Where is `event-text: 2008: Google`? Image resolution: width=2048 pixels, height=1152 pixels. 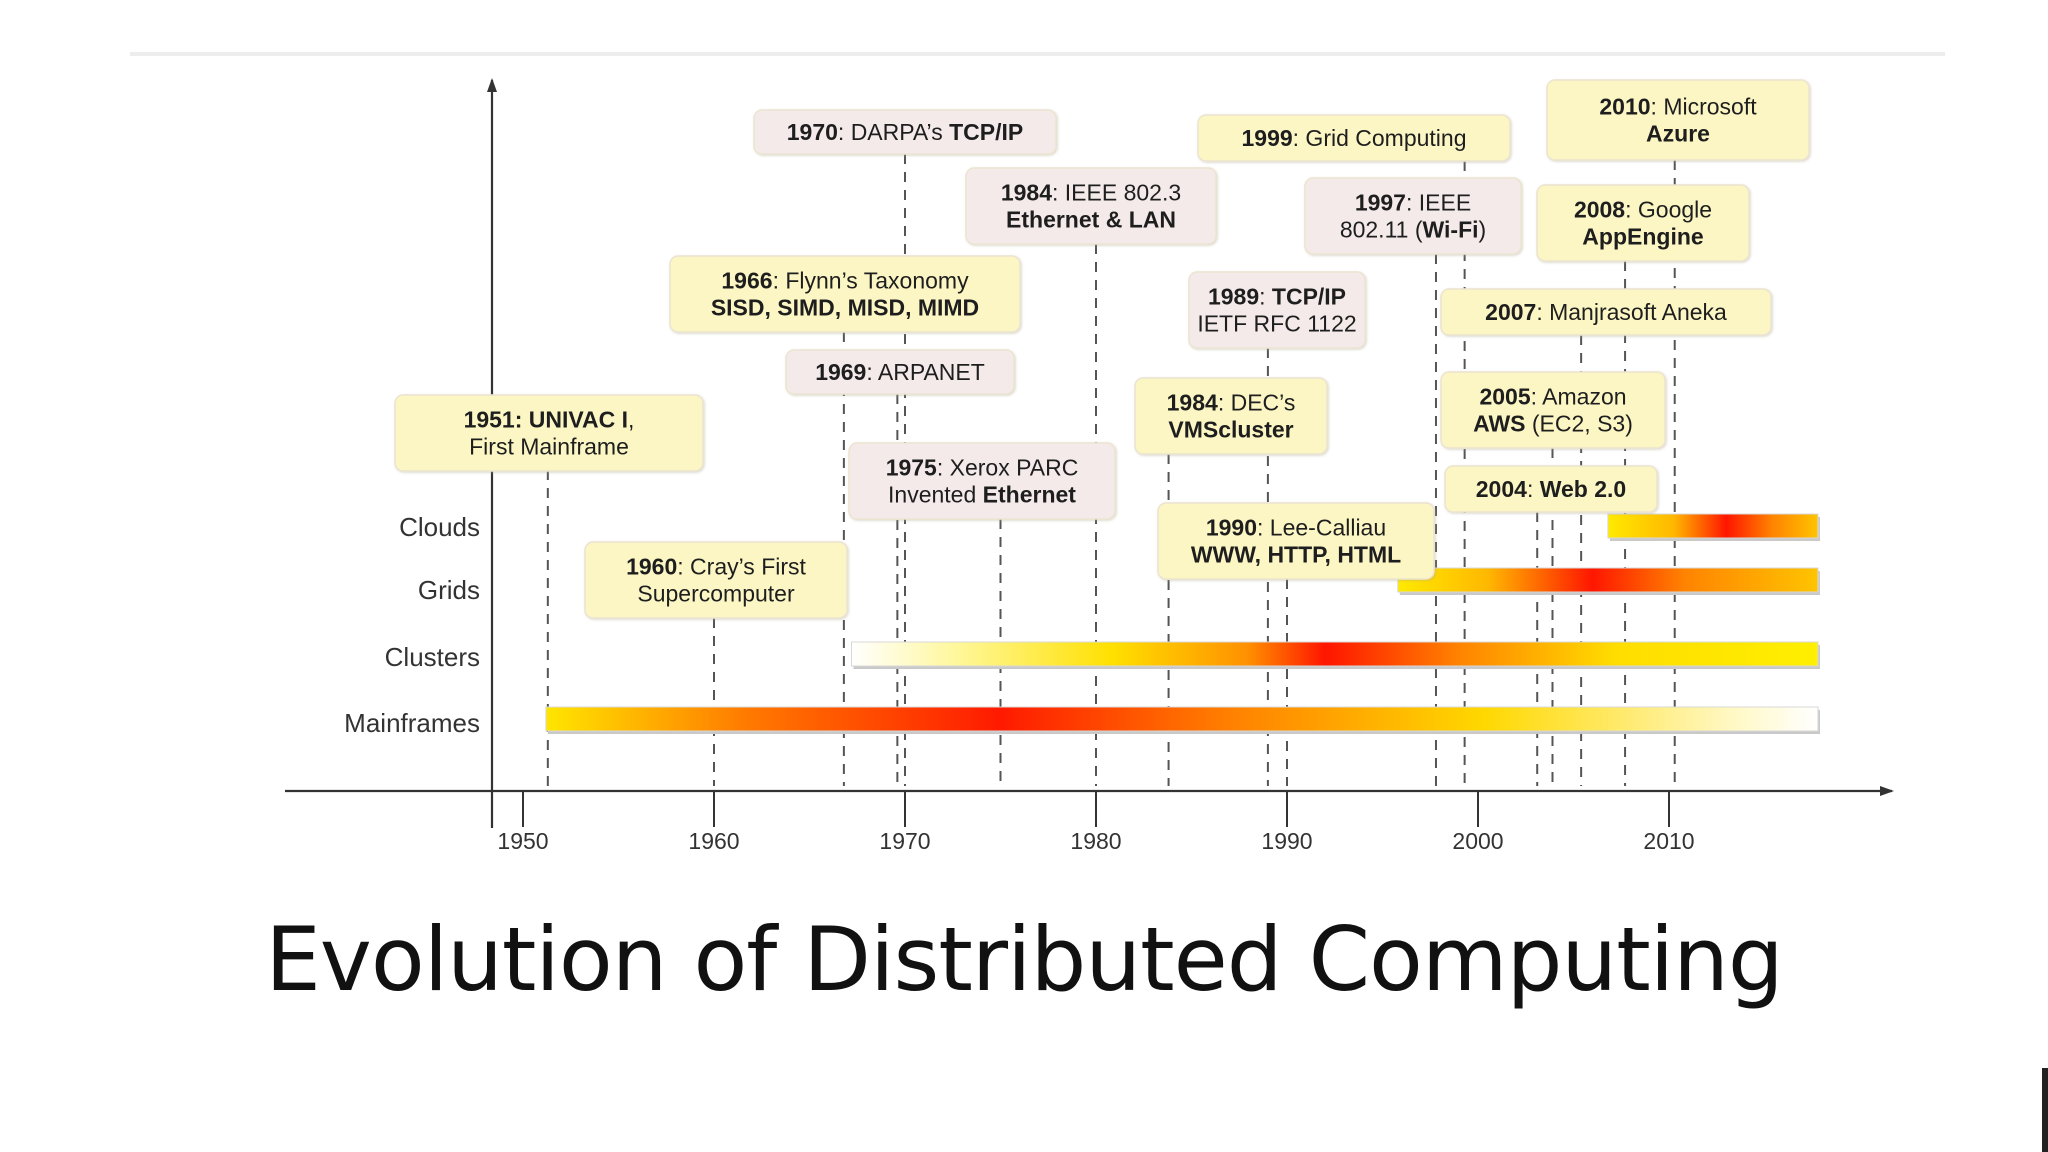 event-text: 2008: Google is located at coordinates (1643, 210).